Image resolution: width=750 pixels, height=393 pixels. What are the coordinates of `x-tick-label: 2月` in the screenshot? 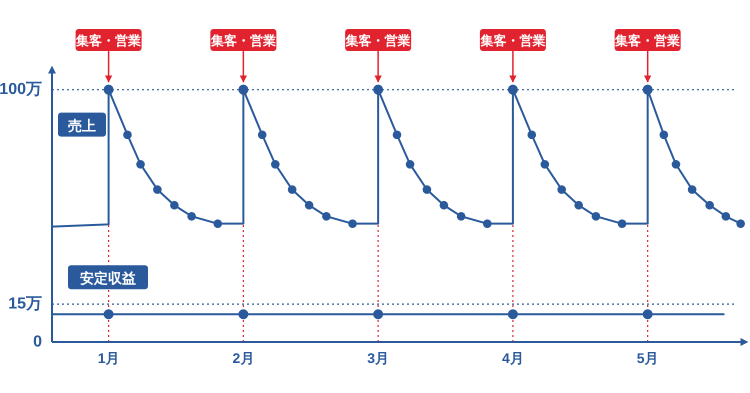 It's located at (243, 358).